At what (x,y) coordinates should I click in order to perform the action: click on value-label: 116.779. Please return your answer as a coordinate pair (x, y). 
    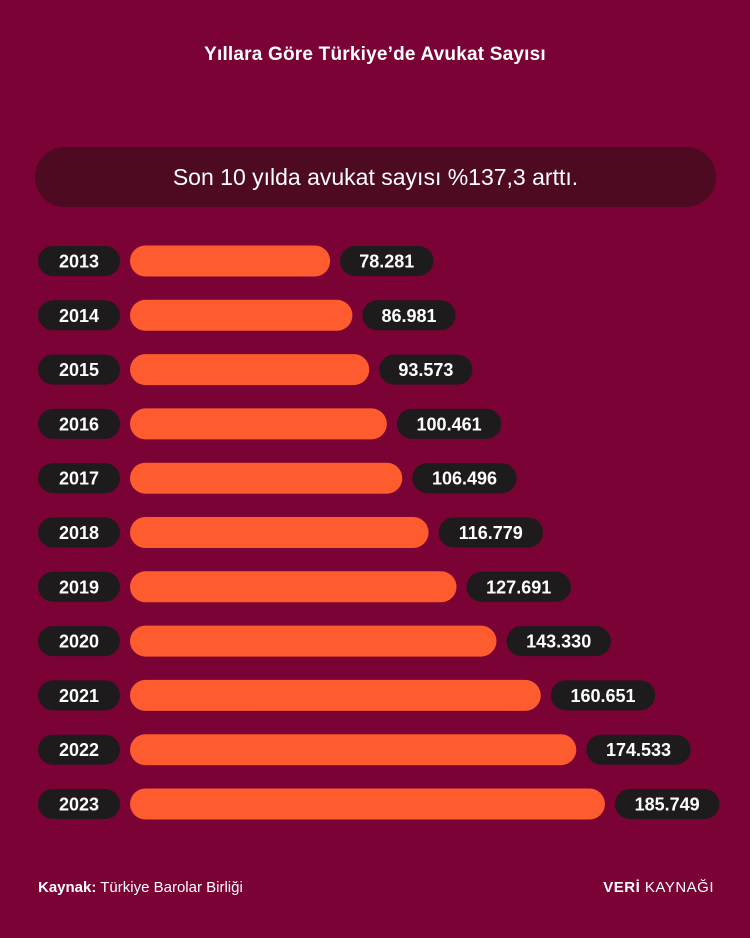
    Looking at the image, I should click on (491, 533).